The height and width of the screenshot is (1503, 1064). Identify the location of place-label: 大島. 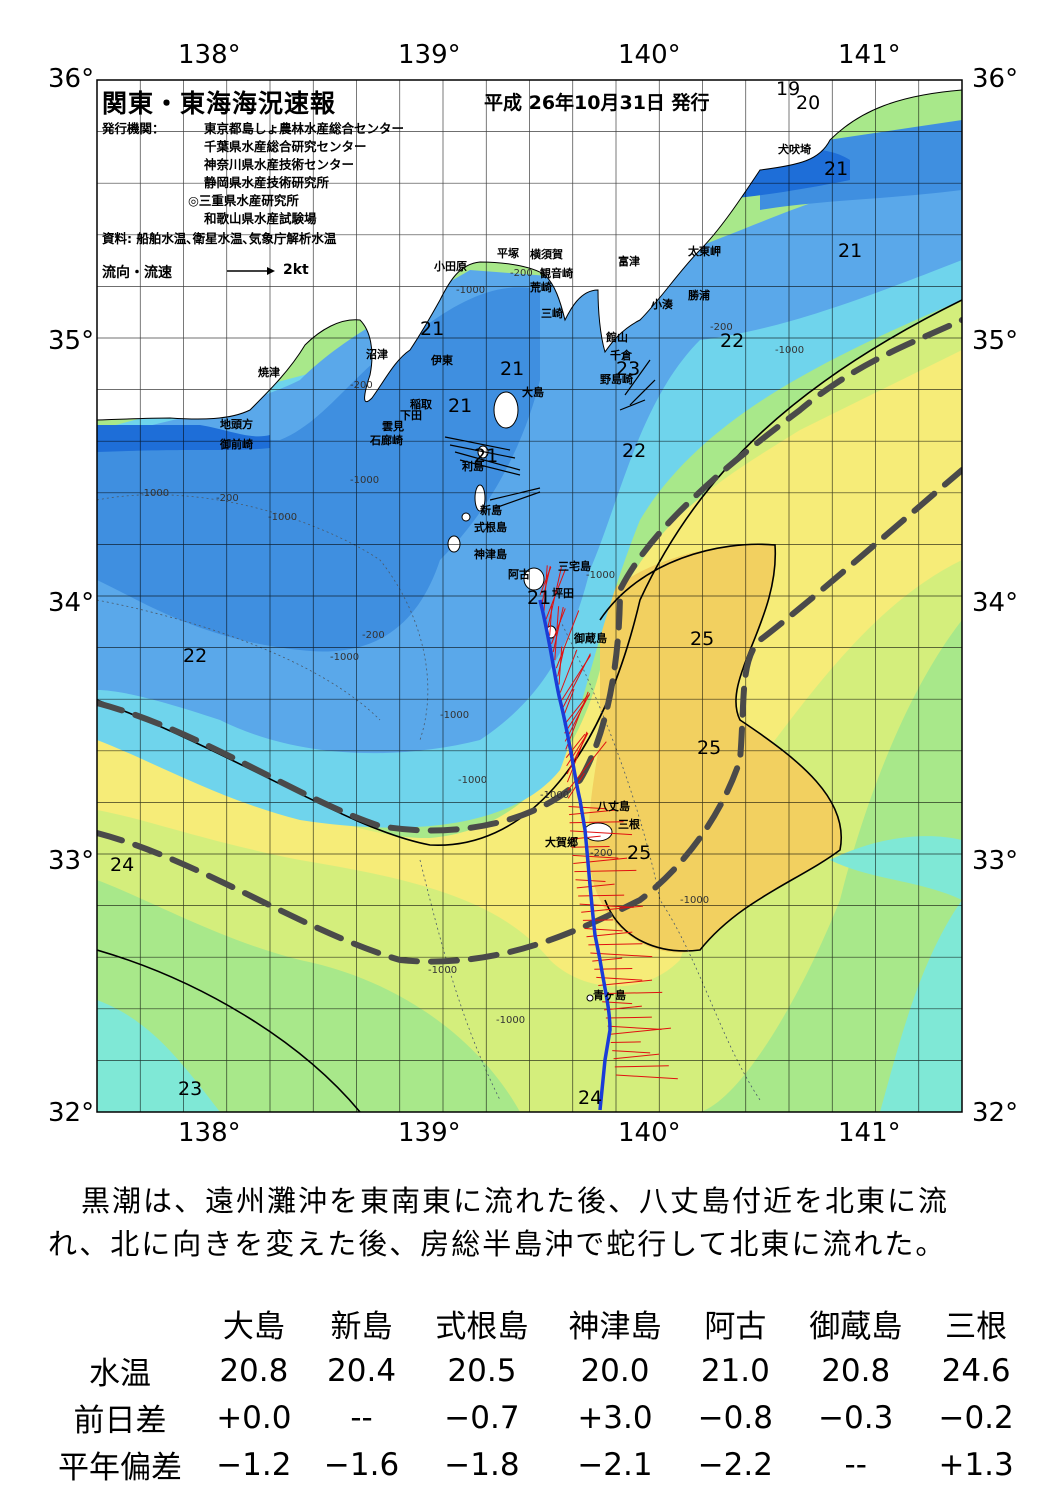
(533, 392).